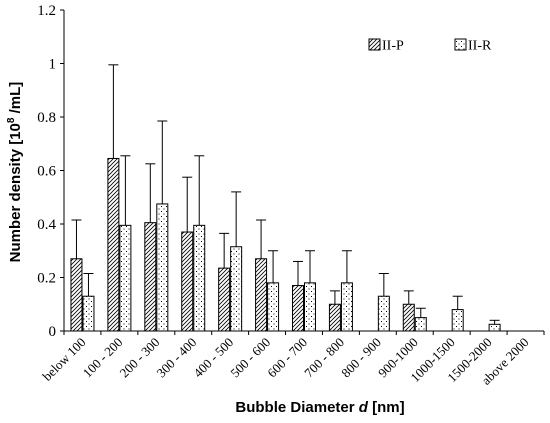 This screenshot has height=423, width=550. Describe the element at coordinates (393, 46) in the screenshot. I see `legend-label-ii-p: II-P` at that location.